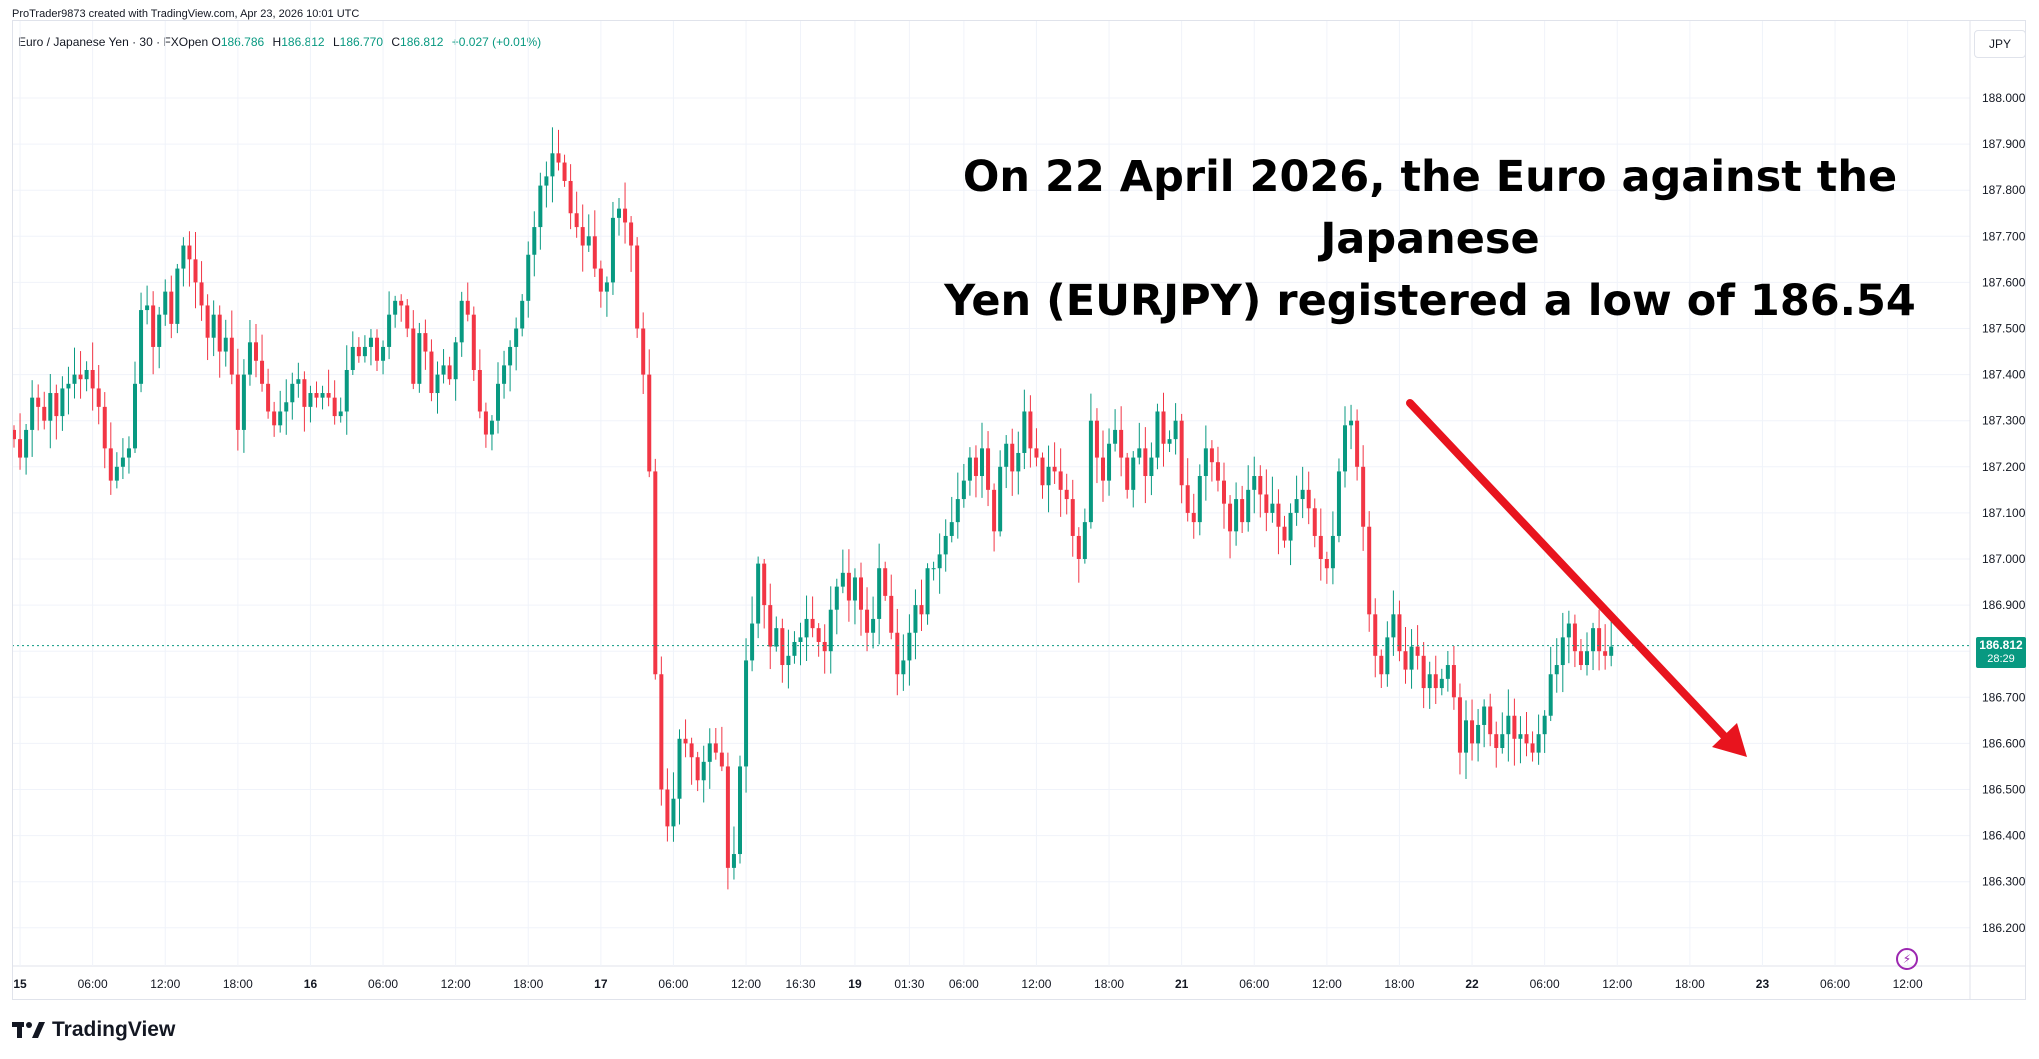 This screenshot has height=1059, width=2039. What do you see at coordinates (2004, 743) in the screenshot?
I see `y-tick-label: 186.600` at bounding box center [2004, 743].